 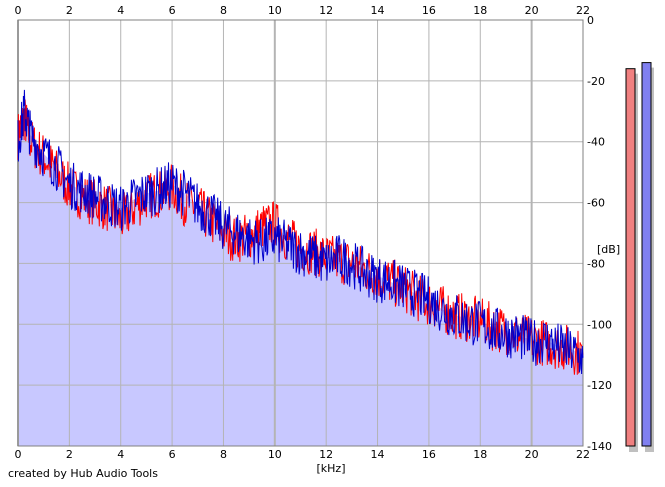 What do you see at coordinates (275, 454) in the screenshot?
I see `x-tick-label-bottom: 10` at bounding box center [275, 454].